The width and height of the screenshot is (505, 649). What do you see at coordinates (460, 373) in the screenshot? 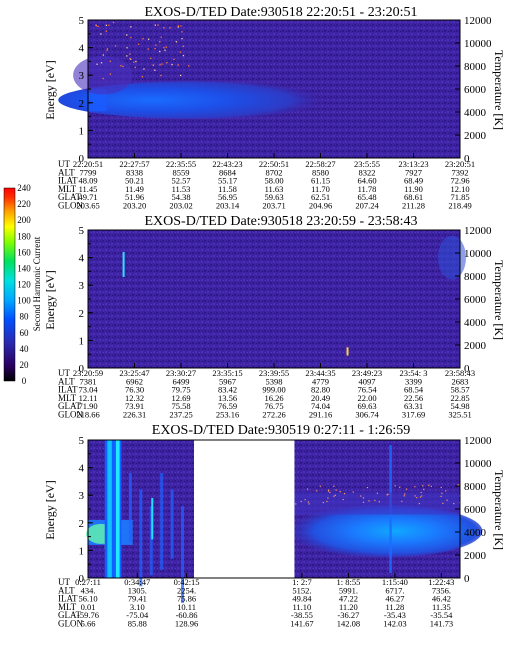
I see `ephemeris-value: 23:58:43` at bounding box center [460, 373].